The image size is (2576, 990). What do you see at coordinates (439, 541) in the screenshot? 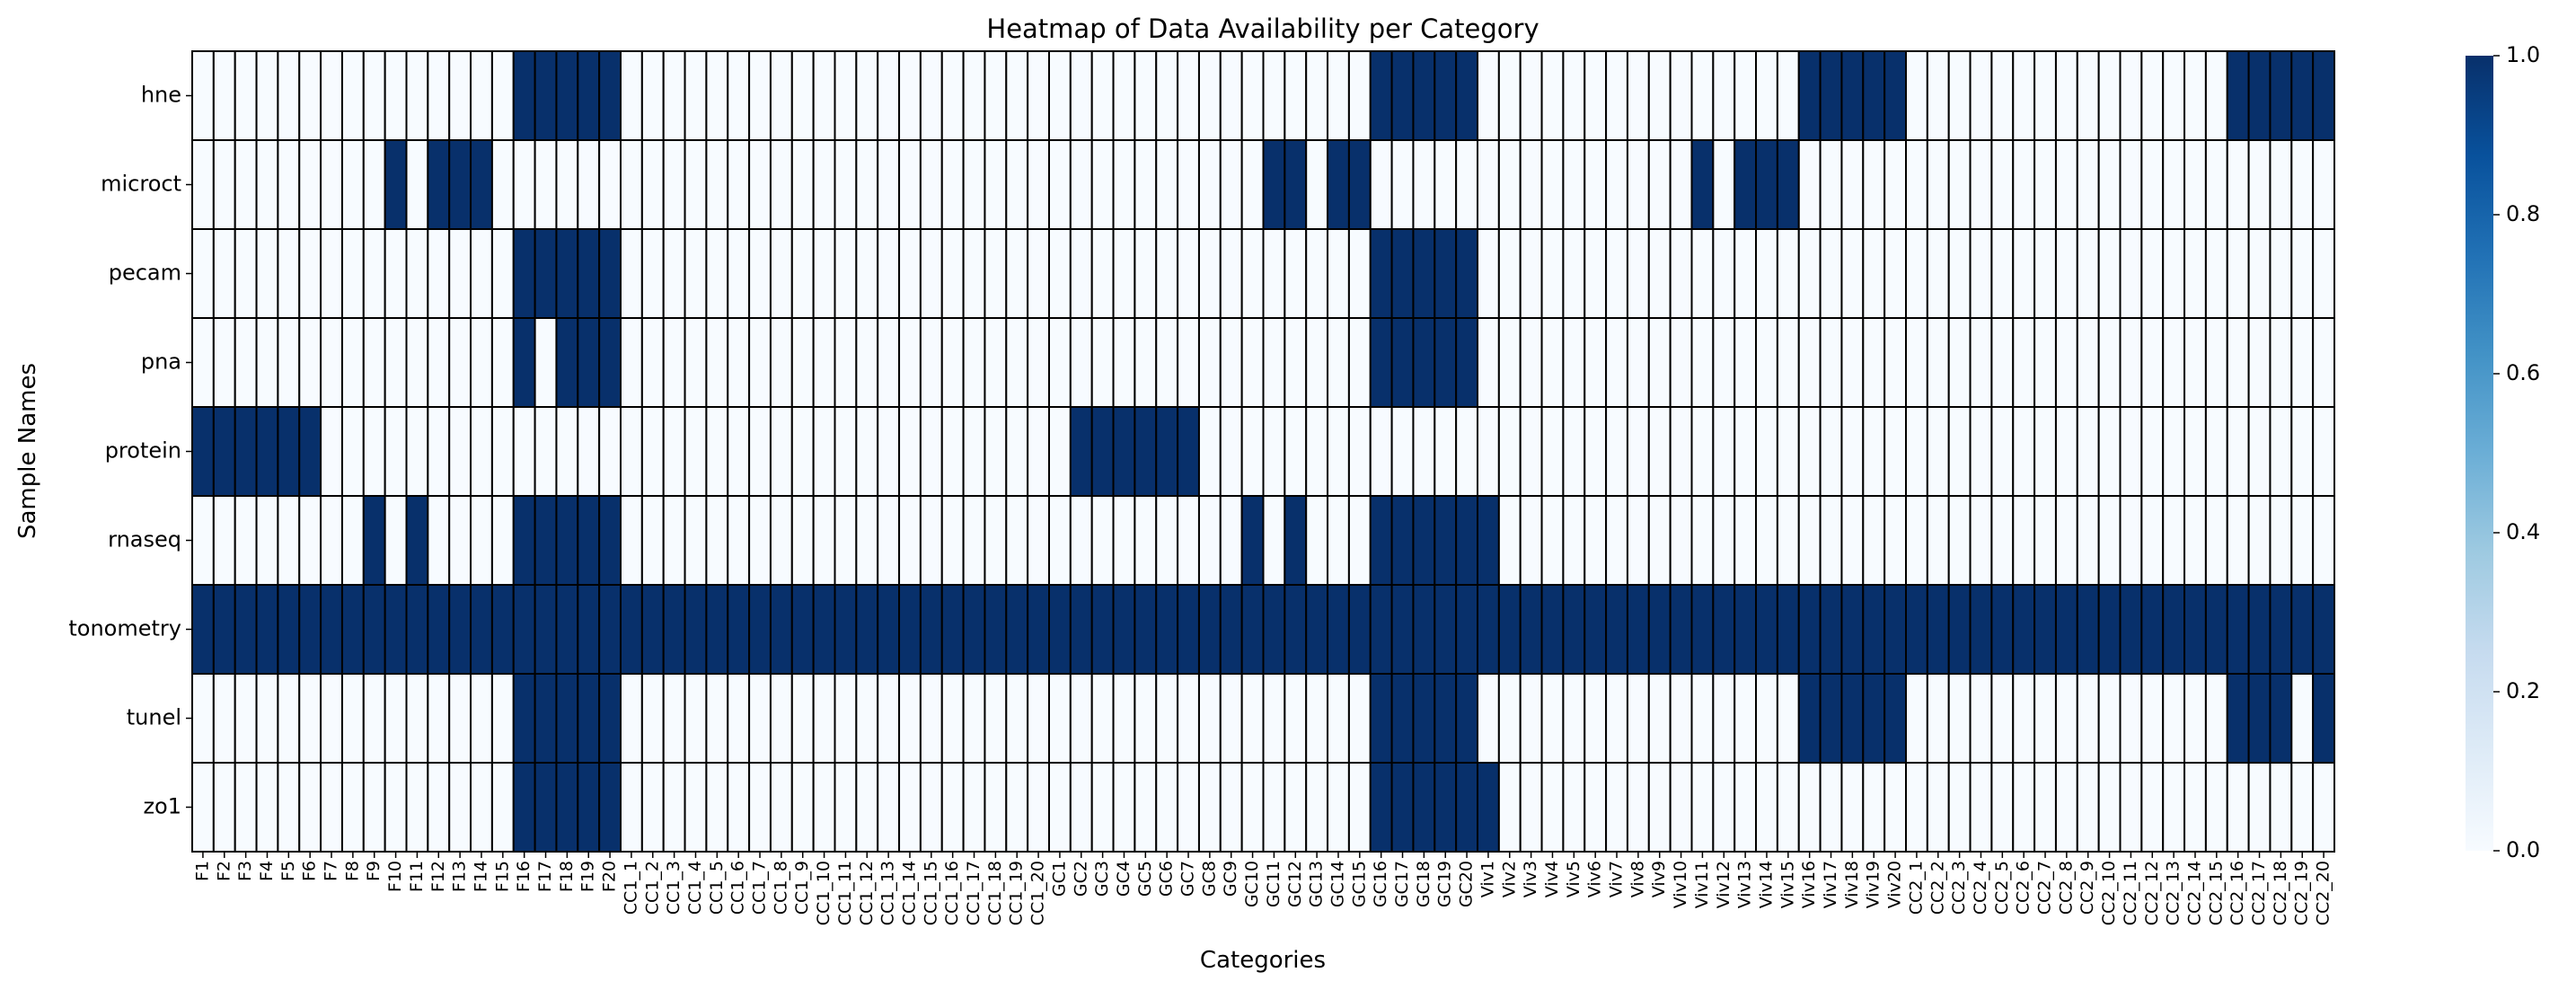
I see `cell-rnaseq-F12` at bounding box center [439, 541].